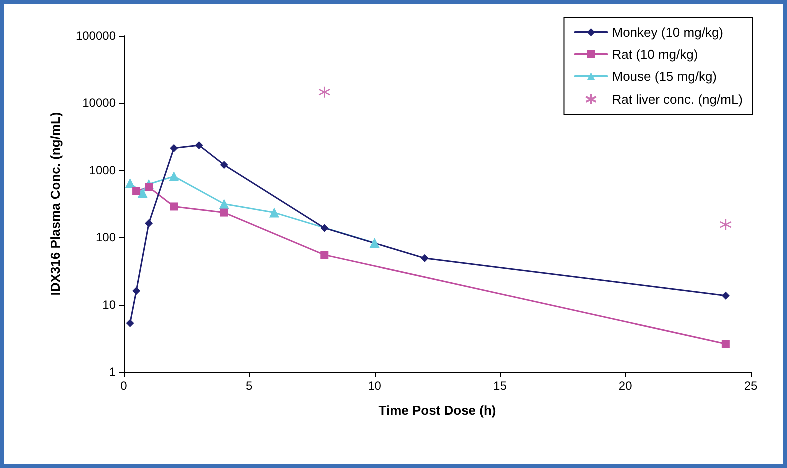  I want to click on legend-label: Rat (10 mg/kg), so click(655, 54).